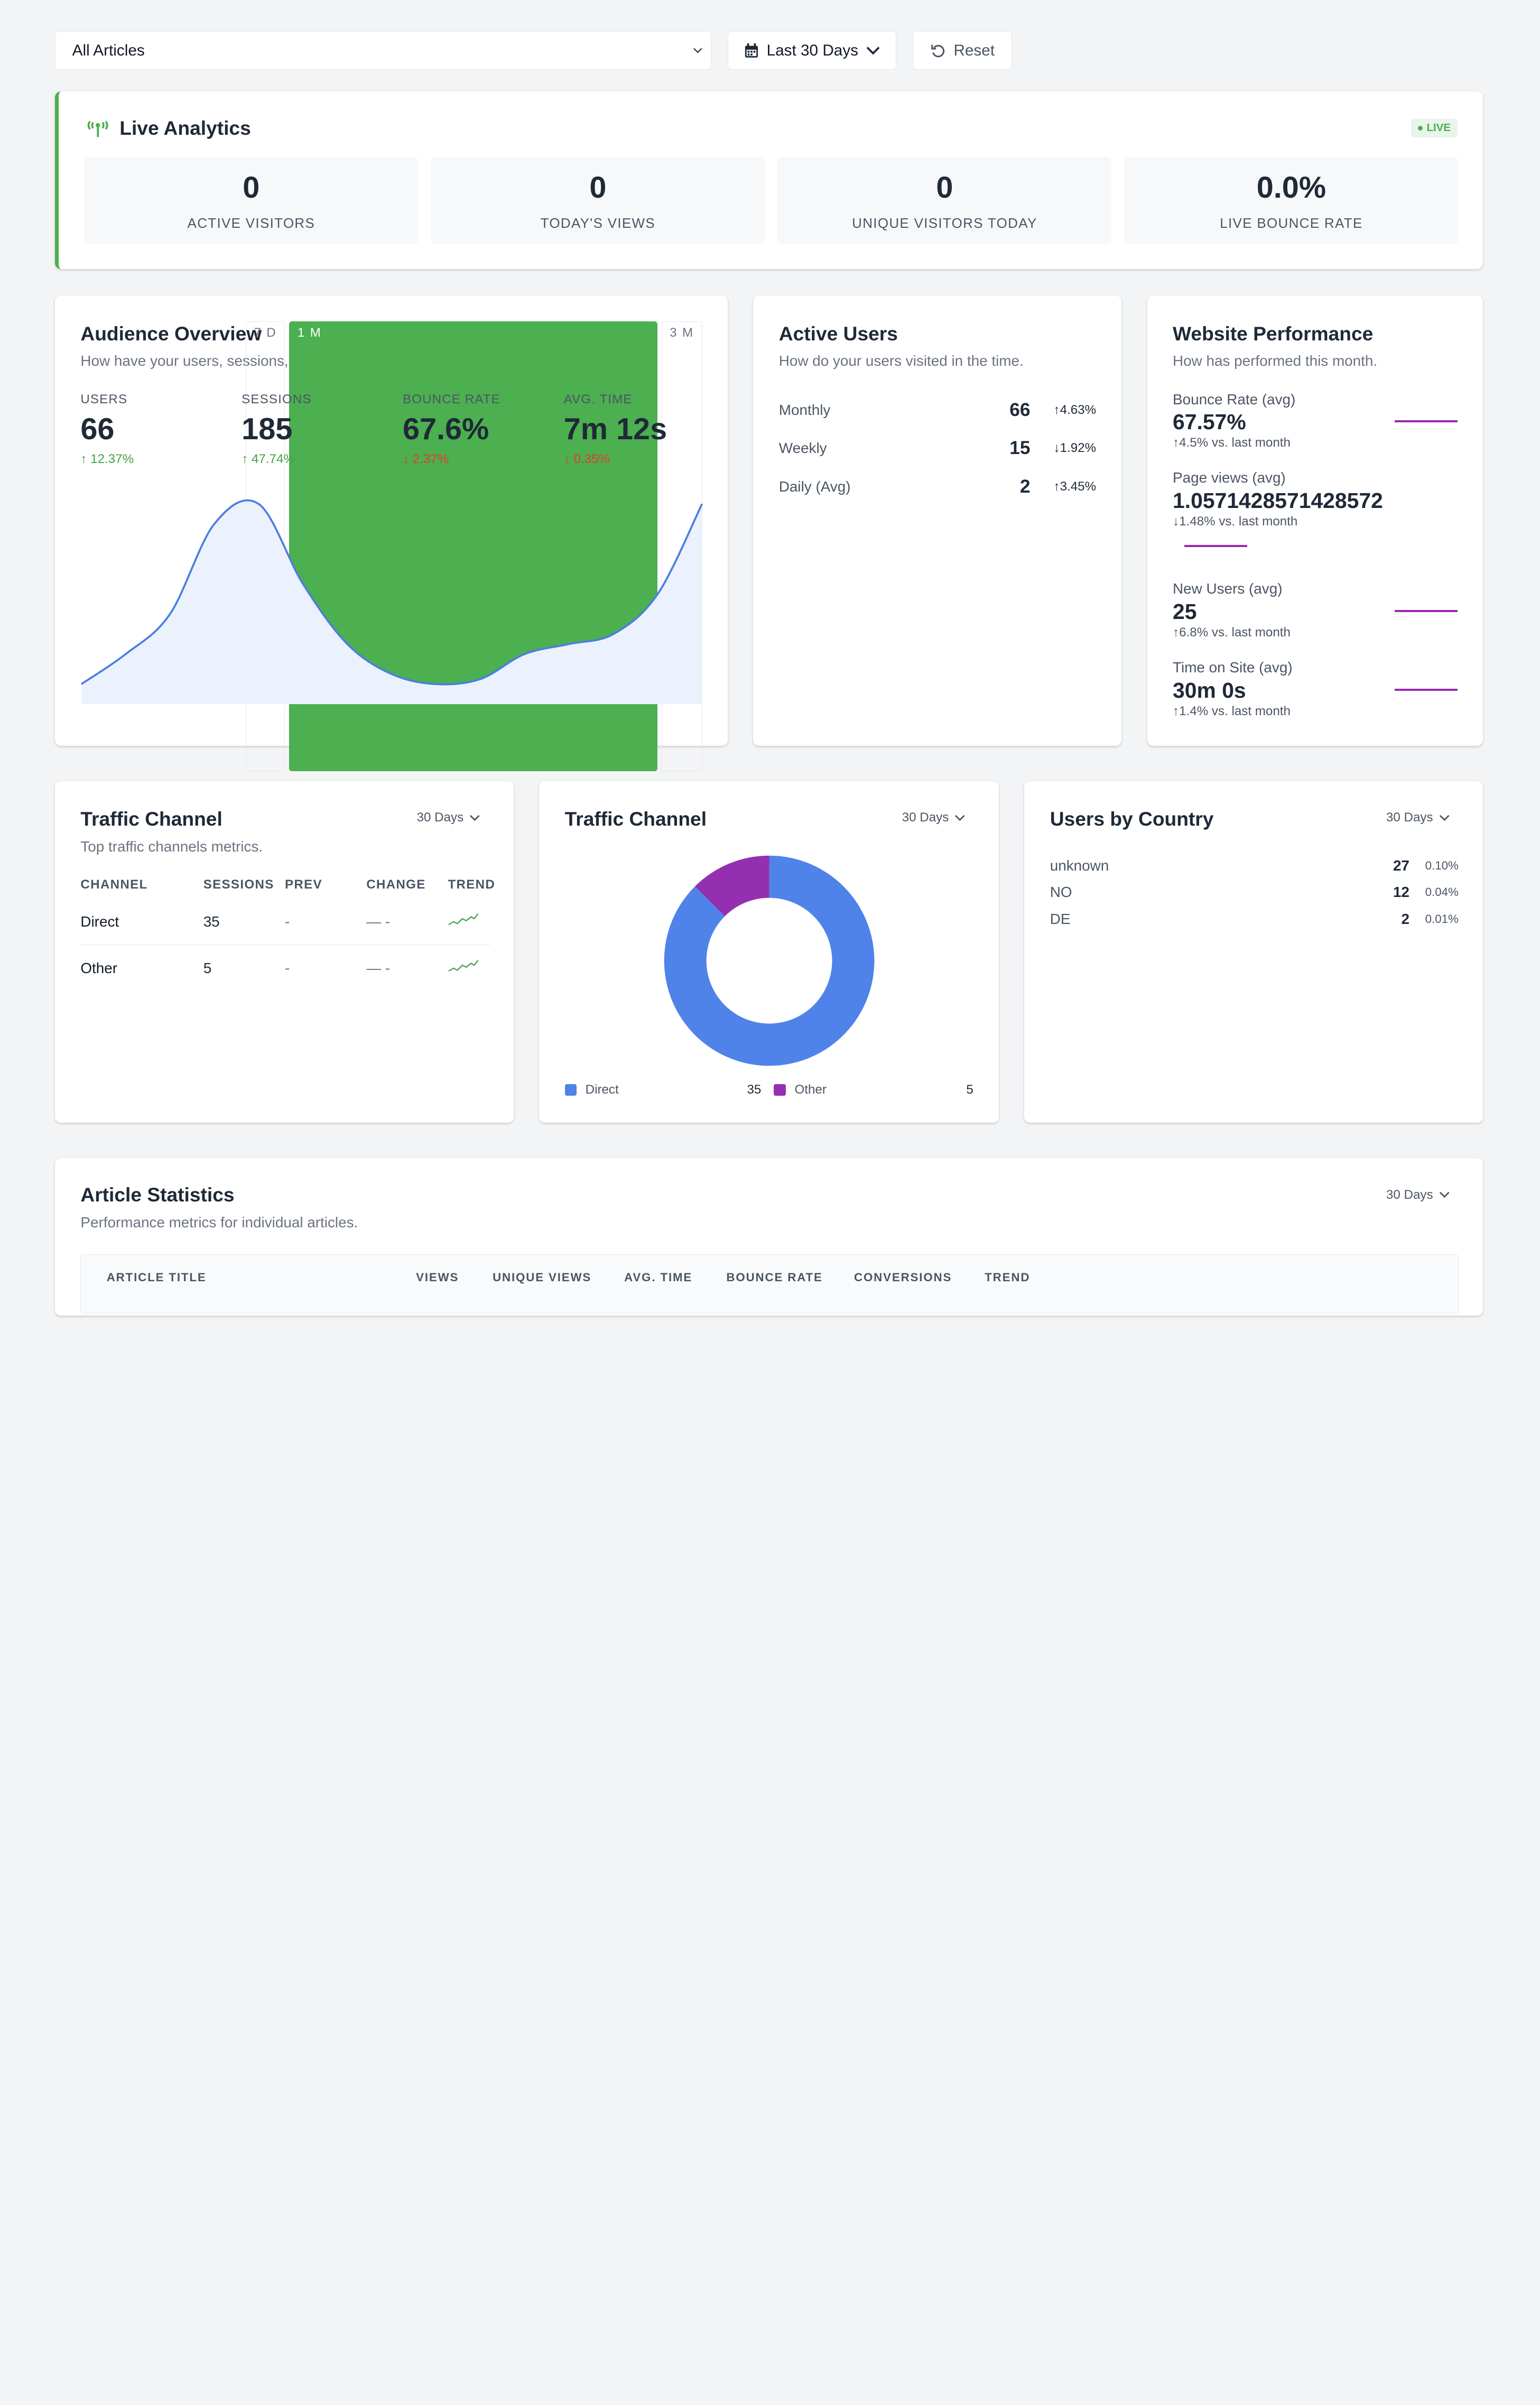 Image resolution: width=1540 pixels, height=2405 pixels. Describe the element at coordinates (1229, 477) in the screenshot. I see `perf-label: Page views (avg)` at that location.